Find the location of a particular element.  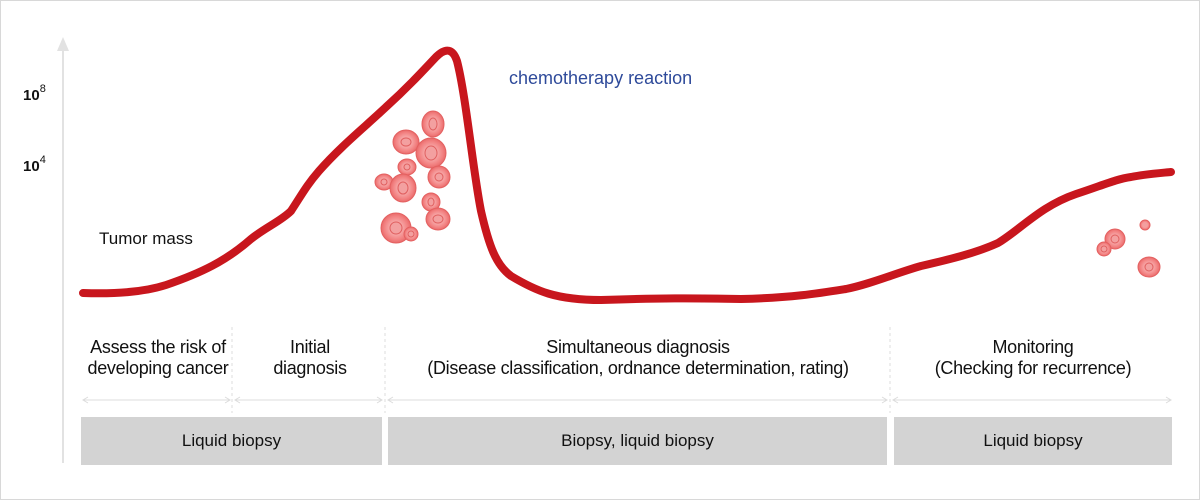

recurrence-cells is located at coordinates (1128, 248).